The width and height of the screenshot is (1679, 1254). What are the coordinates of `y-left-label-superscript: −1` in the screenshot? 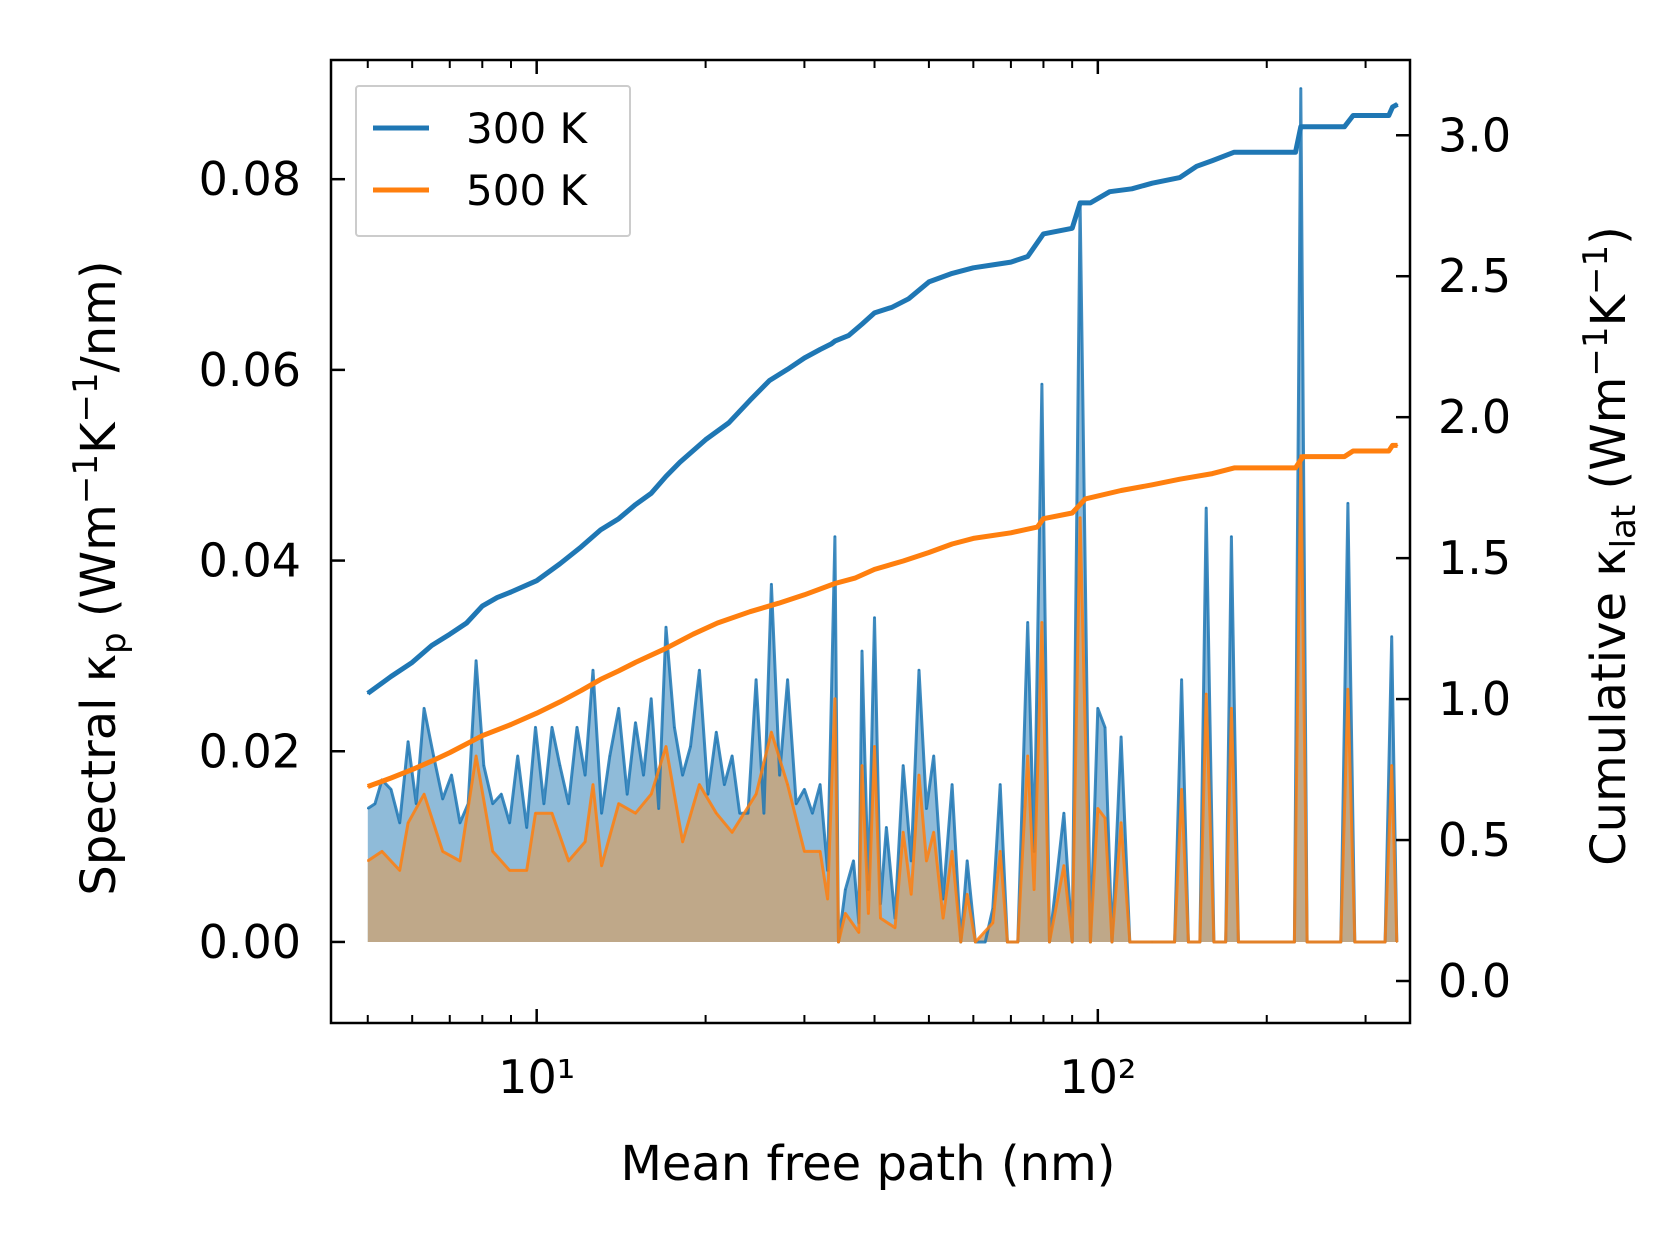 It's located at (86, 479).